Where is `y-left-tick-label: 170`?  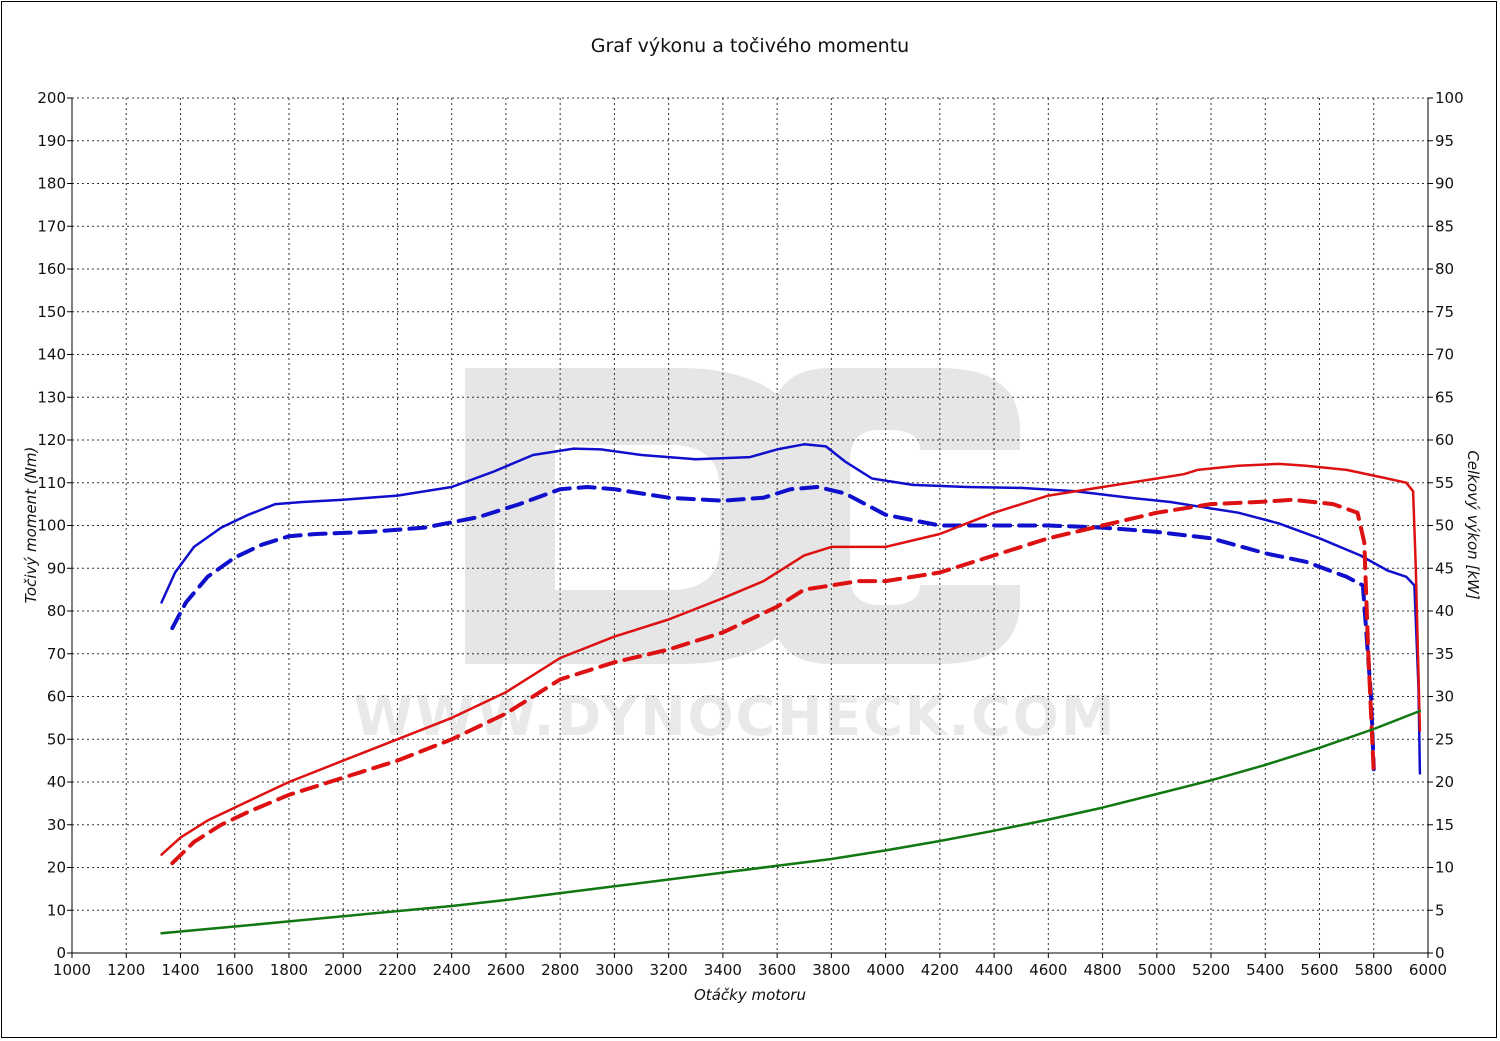 y-left-tick-label: 170 is located at coordinates (51, 226).